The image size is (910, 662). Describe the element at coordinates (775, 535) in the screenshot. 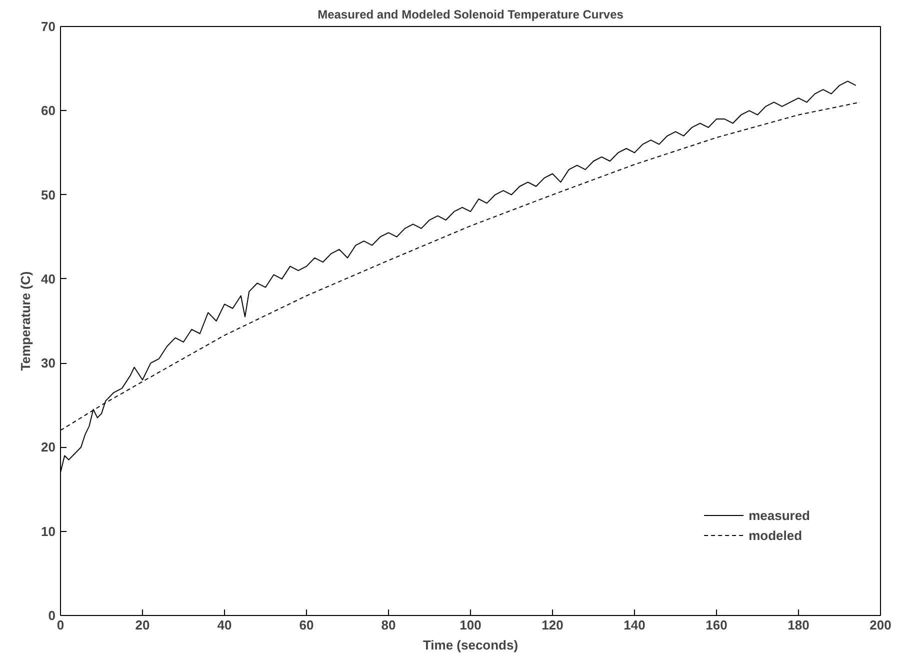

I see `legend-label: modeled` at that location.